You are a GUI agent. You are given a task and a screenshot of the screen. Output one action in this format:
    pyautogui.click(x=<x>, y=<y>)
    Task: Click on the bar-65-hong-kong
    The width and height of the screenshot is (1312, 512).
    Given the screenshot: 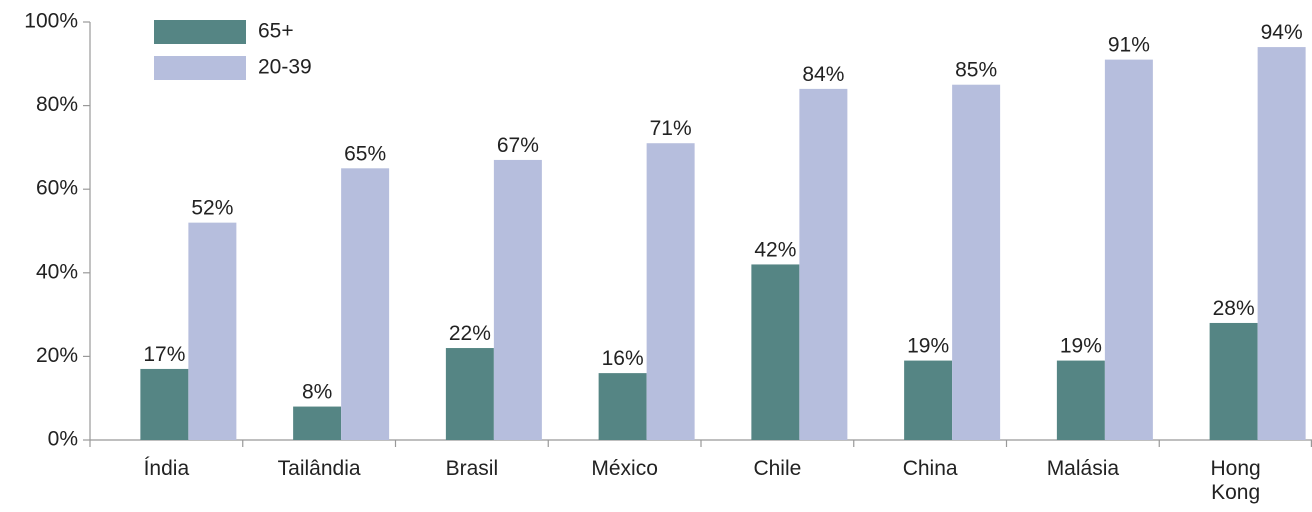 What is the action you would take?
    pyautogui.click(x=1233, y=381)
    